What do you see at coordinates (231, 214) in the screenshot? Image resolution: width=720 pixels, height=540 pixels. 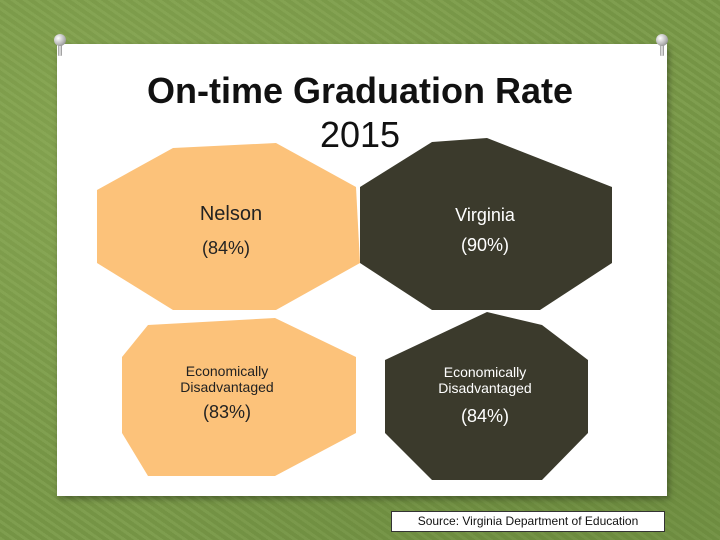 I see `nelson-label: Nelson` at bounding box center [231, 214].